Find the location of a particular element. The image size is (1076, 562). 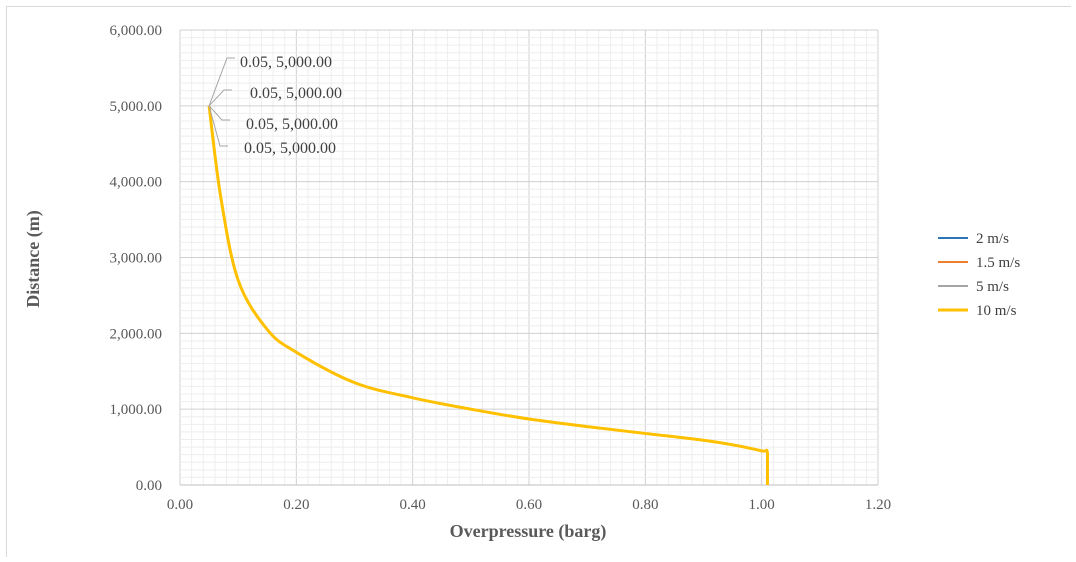

x-tick-label: 0.40 is located at coordinates (413, 505).